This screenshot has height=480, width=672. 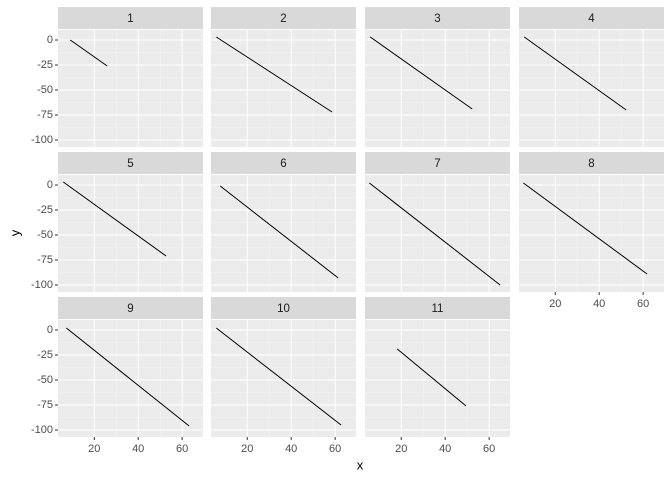 I want to click on strip-label: 6, so click(x=283, y=164).